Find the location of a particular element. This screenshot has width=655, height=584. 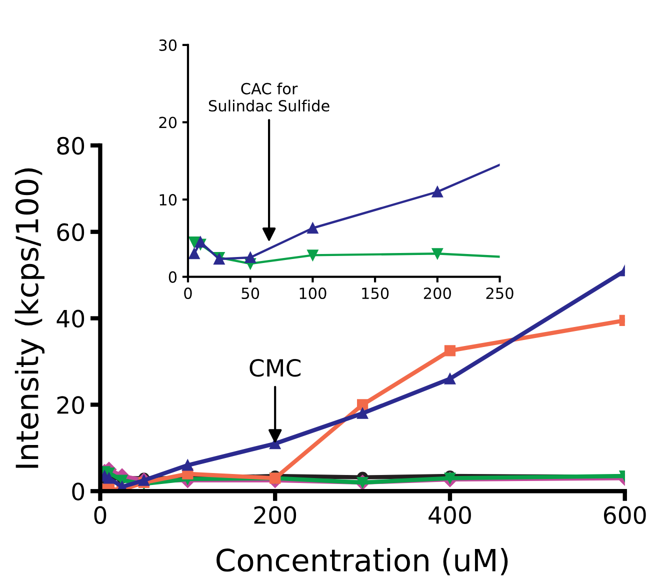

y-tick-label: 80 is located at coordinates (70, 145).